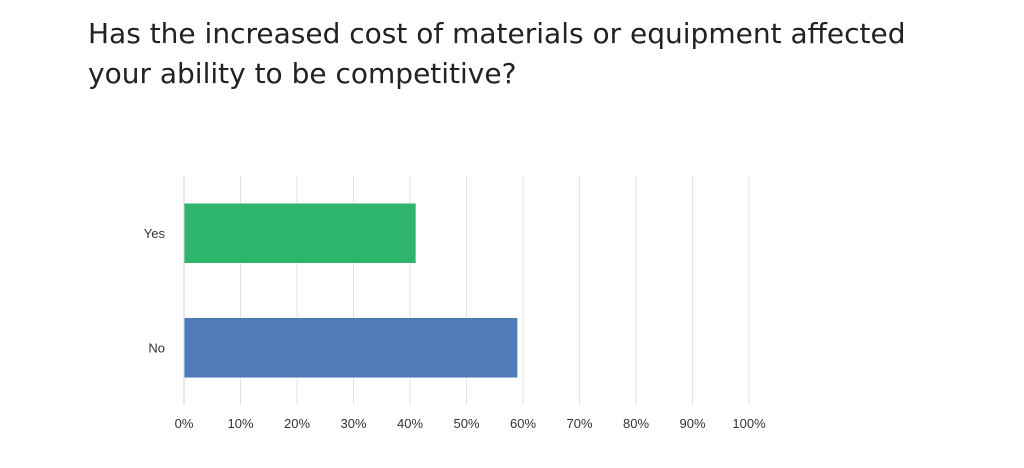 This screenshot has height=468, width=1024. I want to click on x-tick-label: 0%, so click(184, 423).